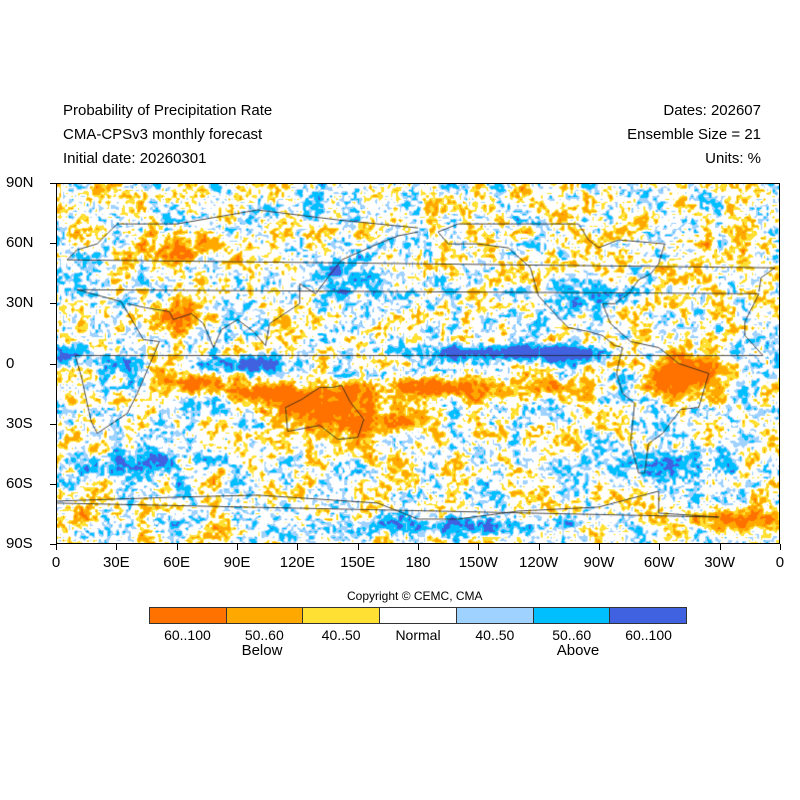  Describe the element at coordinates (297, 562) in the screenshot. I see `lon-label: 120E` at that location.